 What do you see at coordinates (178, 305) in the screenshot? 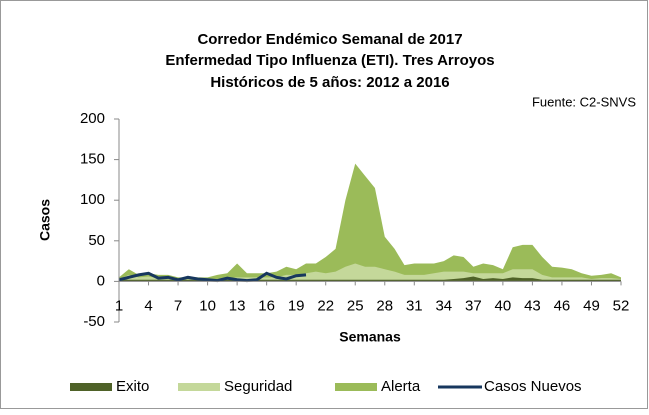
I see `x-tick-label: 7` at bounding box center [178, 305].